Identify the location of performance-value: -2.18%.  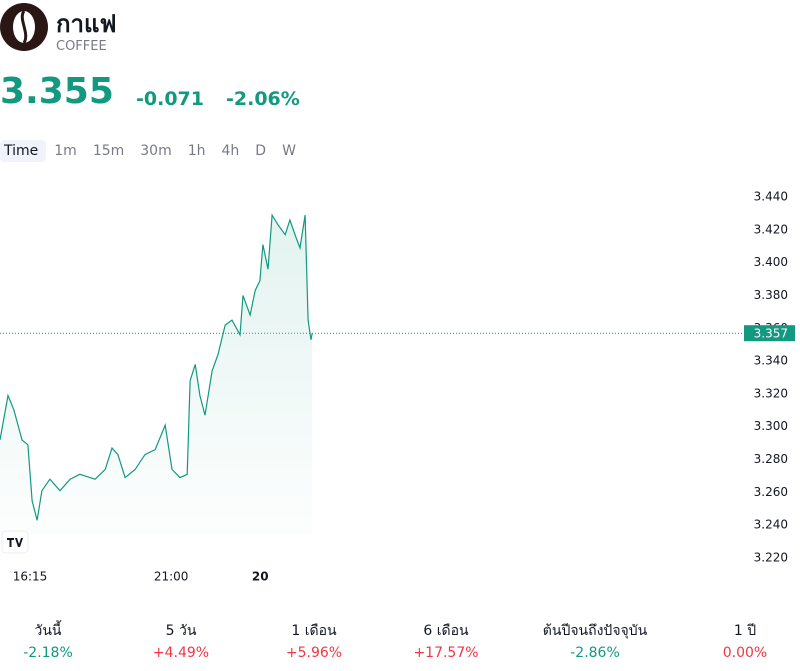
(48, 653).